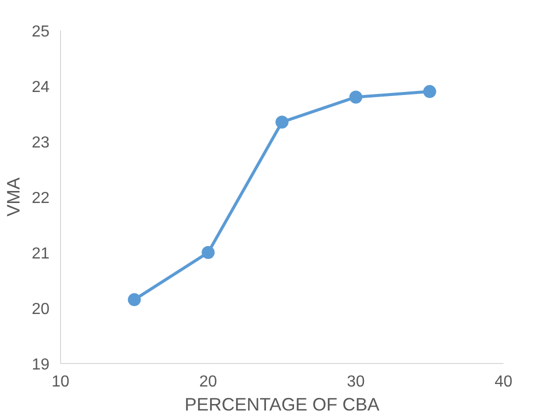 The width and height of the screenshot is (533, 417). Describe the element at coordinates (355, 382) in the screenshot. I see `x-tick-label: 30` at that location.